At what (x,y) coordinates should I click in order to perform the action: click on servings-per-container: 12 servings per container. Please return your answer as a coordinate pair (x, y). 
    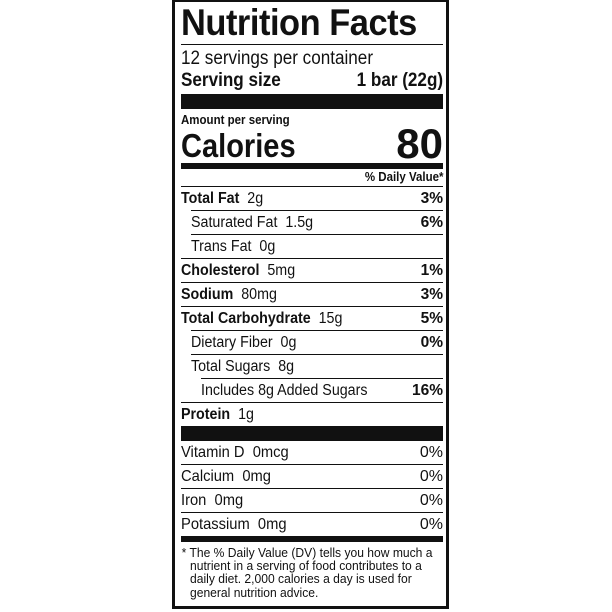
    Looking at the image, I should click on (277, 58).